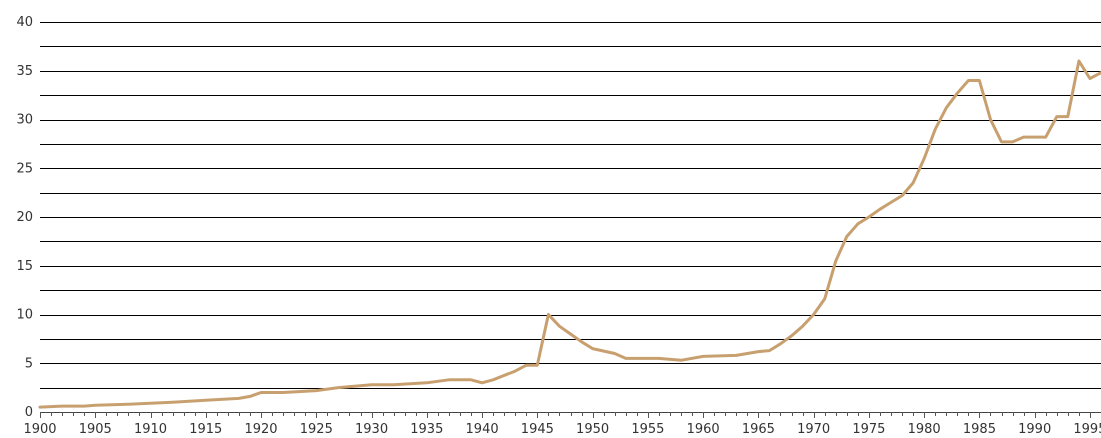 This screenshot has height=438, width=1101. What do you see at coordinates (1034, 429) in the screenshot?
I see `x-tick-label: 1990` at bounding box center [1034, 429].